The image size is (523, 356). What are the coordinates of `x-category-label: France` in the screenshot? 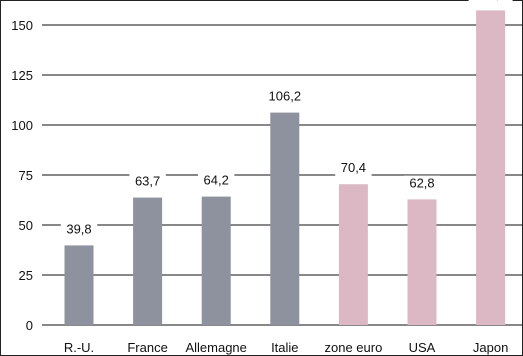 It's located at (147, 347).